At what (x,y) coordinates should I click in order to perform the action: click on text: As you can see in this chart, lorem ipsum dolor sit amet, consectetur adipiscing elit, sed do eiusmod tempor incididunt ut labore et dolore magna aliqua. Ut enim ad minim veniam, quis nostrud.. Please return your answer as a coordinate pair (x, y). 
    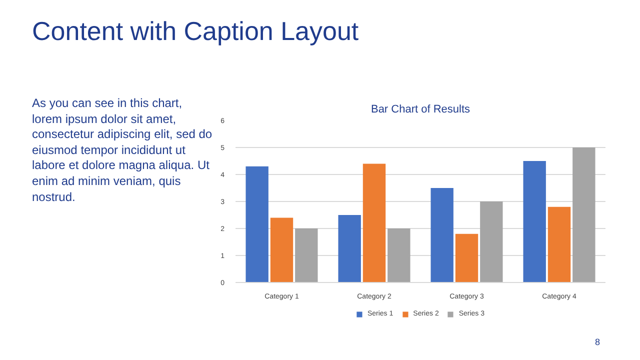
    Looking at the image, I should click on (122, 150).